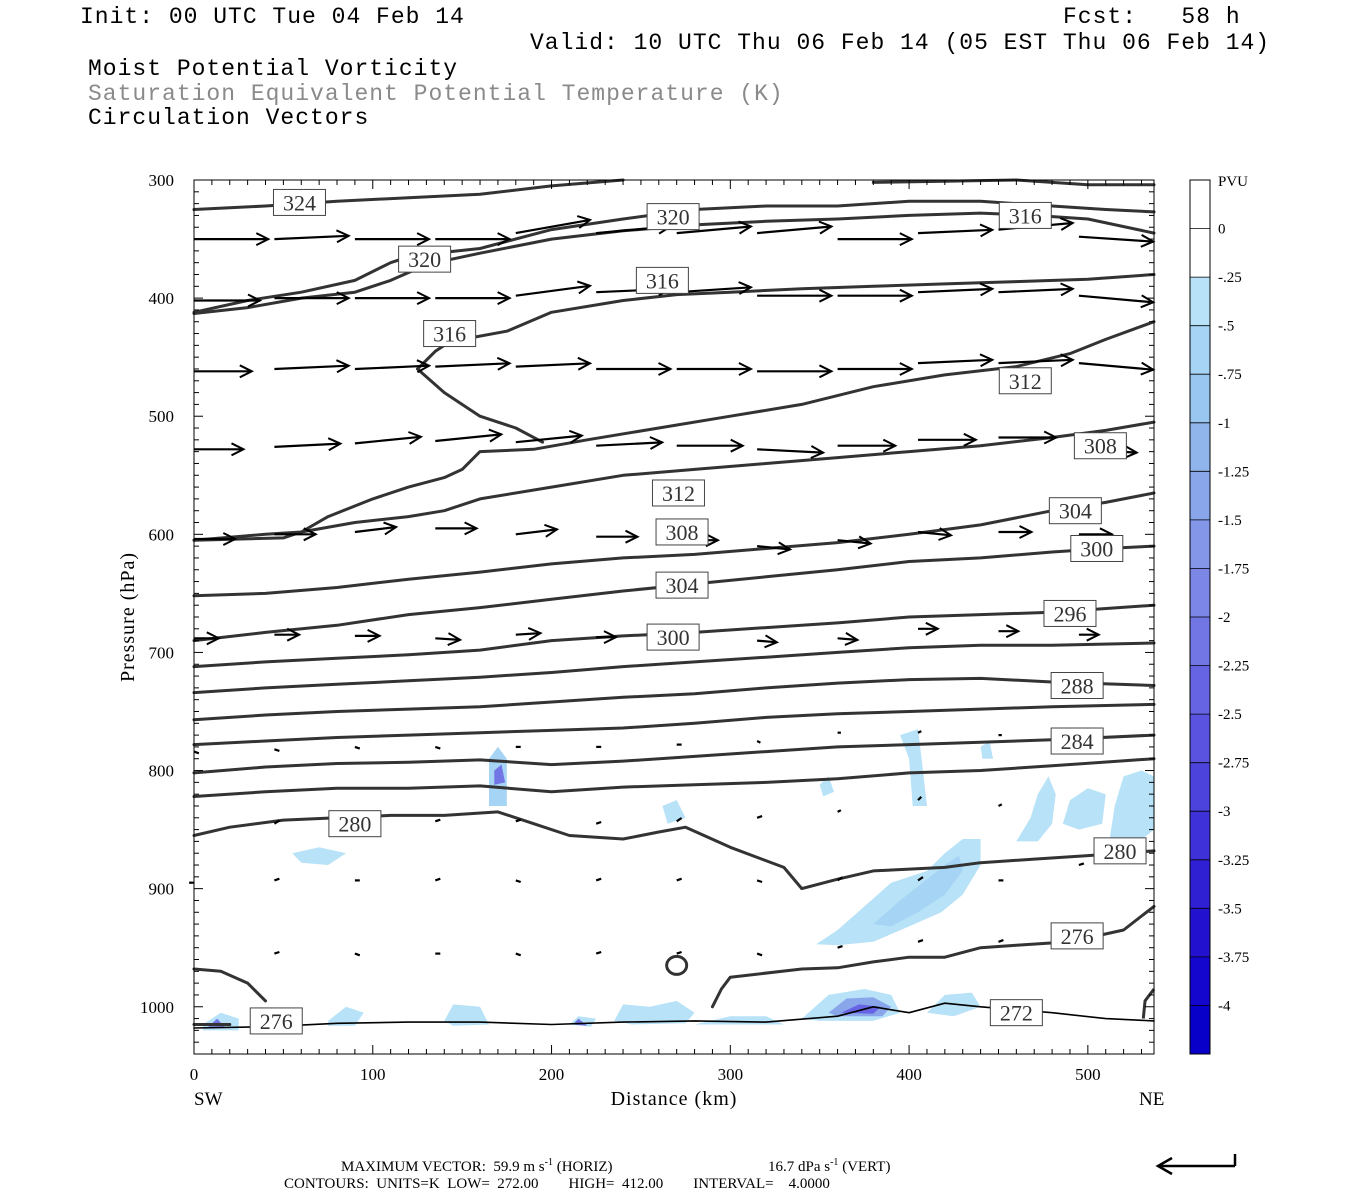 The image size is (1350, 1200). What do you see at coordinates (678, 493) in the screenshot?
I see `contour-label: 312` at bounding box center [678, 493].